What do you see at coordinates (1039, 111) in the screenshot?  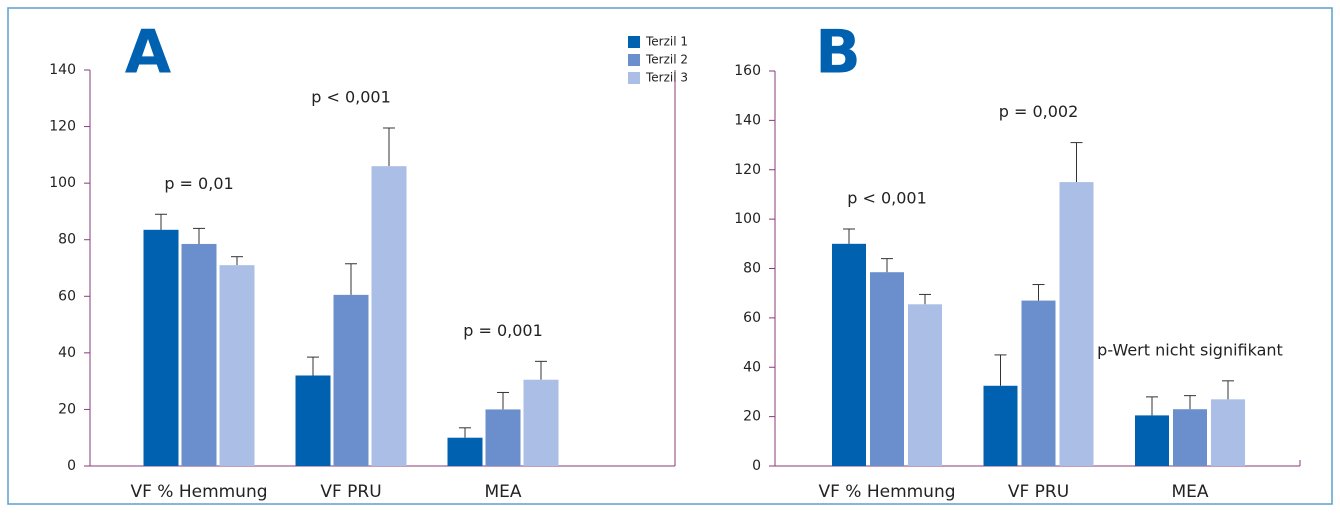 I see `annotation: p = 0,002` at bounding box center [1039, 111].